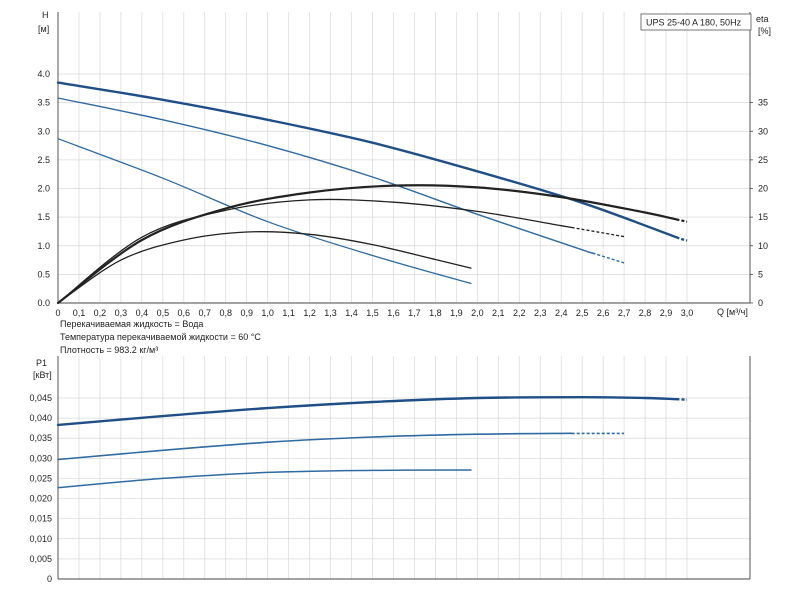  I want to click on y-tick-label-eta: 5, so click(760, 274).